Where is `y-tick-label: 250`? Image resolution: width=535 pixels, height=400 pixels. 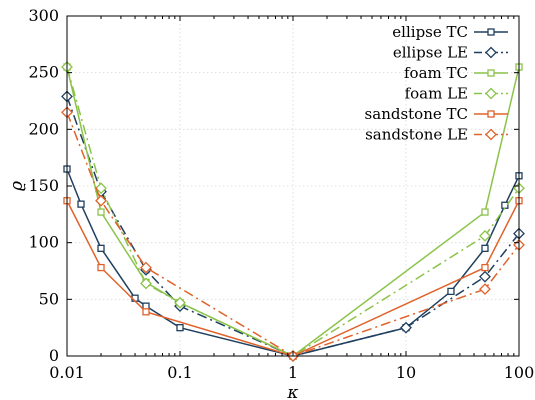 y-tick-label: 250 is located at coordinates (43, 72).